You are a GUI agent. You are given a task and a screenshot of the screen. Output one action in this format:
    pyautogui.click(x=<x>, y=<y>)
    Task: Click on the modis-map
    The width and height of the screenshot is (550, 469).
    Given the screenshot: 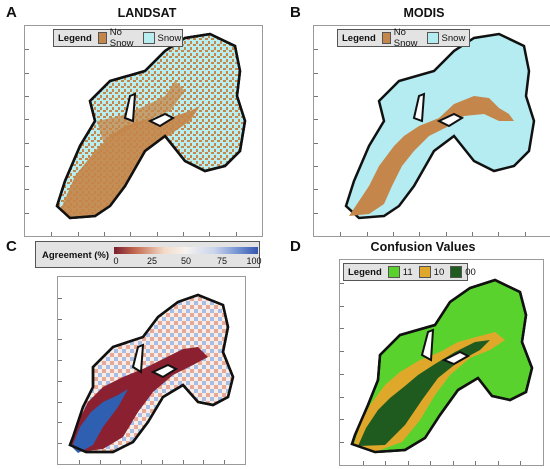 What is the action you would take?
    pyautogui.click(x=440, y=126)
    